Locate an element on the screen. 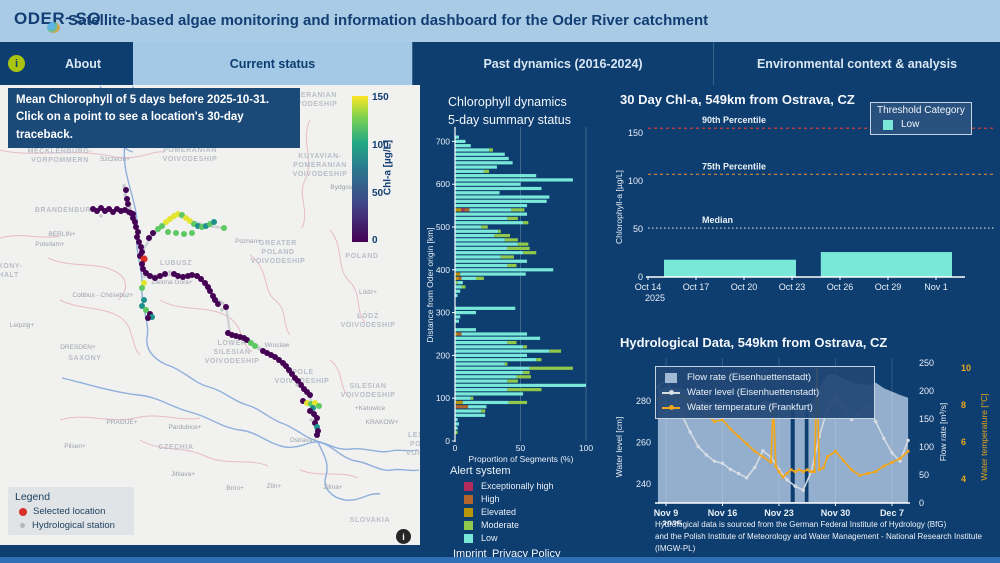 The image size is (1000, 563). tab-about: About is located at coordinates (83, 63).